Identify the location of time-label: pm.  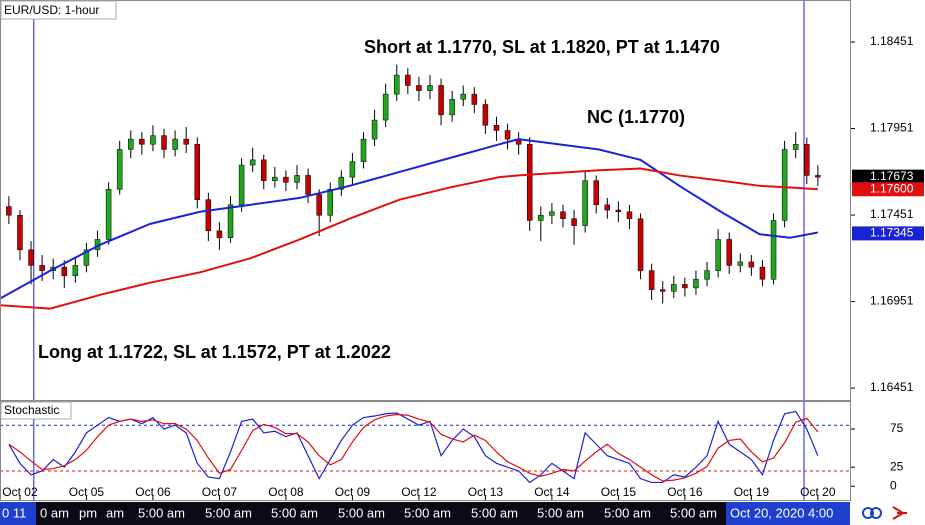
(88, 512).